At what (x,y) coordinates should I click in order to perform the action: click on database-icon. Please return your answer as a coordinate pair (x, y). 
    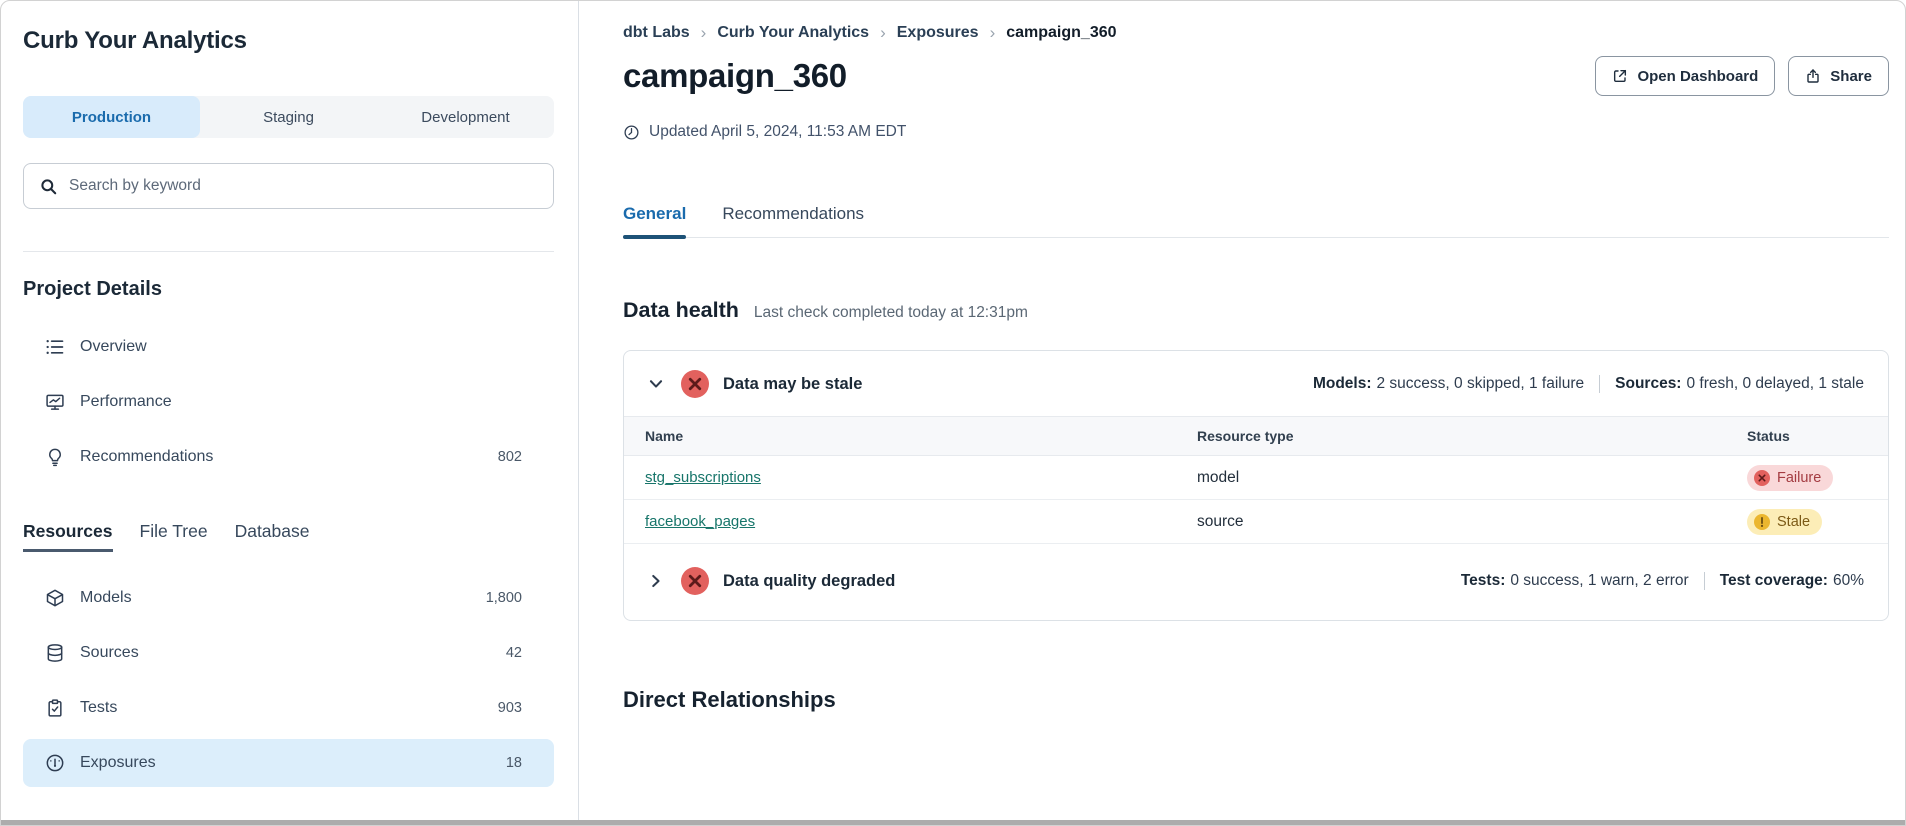
    Looking at the image, I should click on (55, 653).